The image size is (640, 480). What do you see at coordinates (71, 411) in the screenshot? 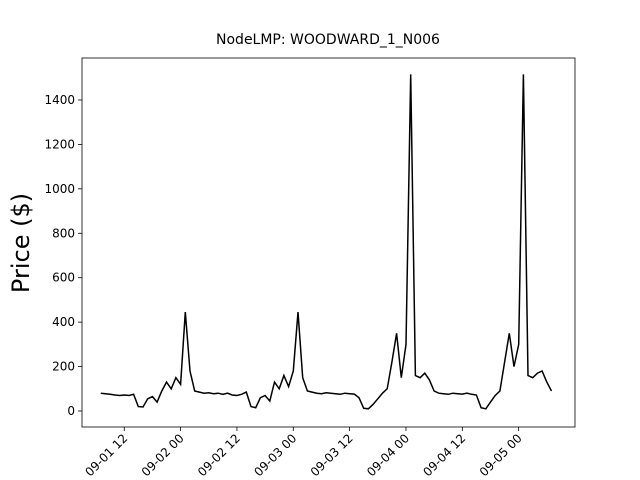
I see `y-tick-label: 0` at bounding box center [71, 411].